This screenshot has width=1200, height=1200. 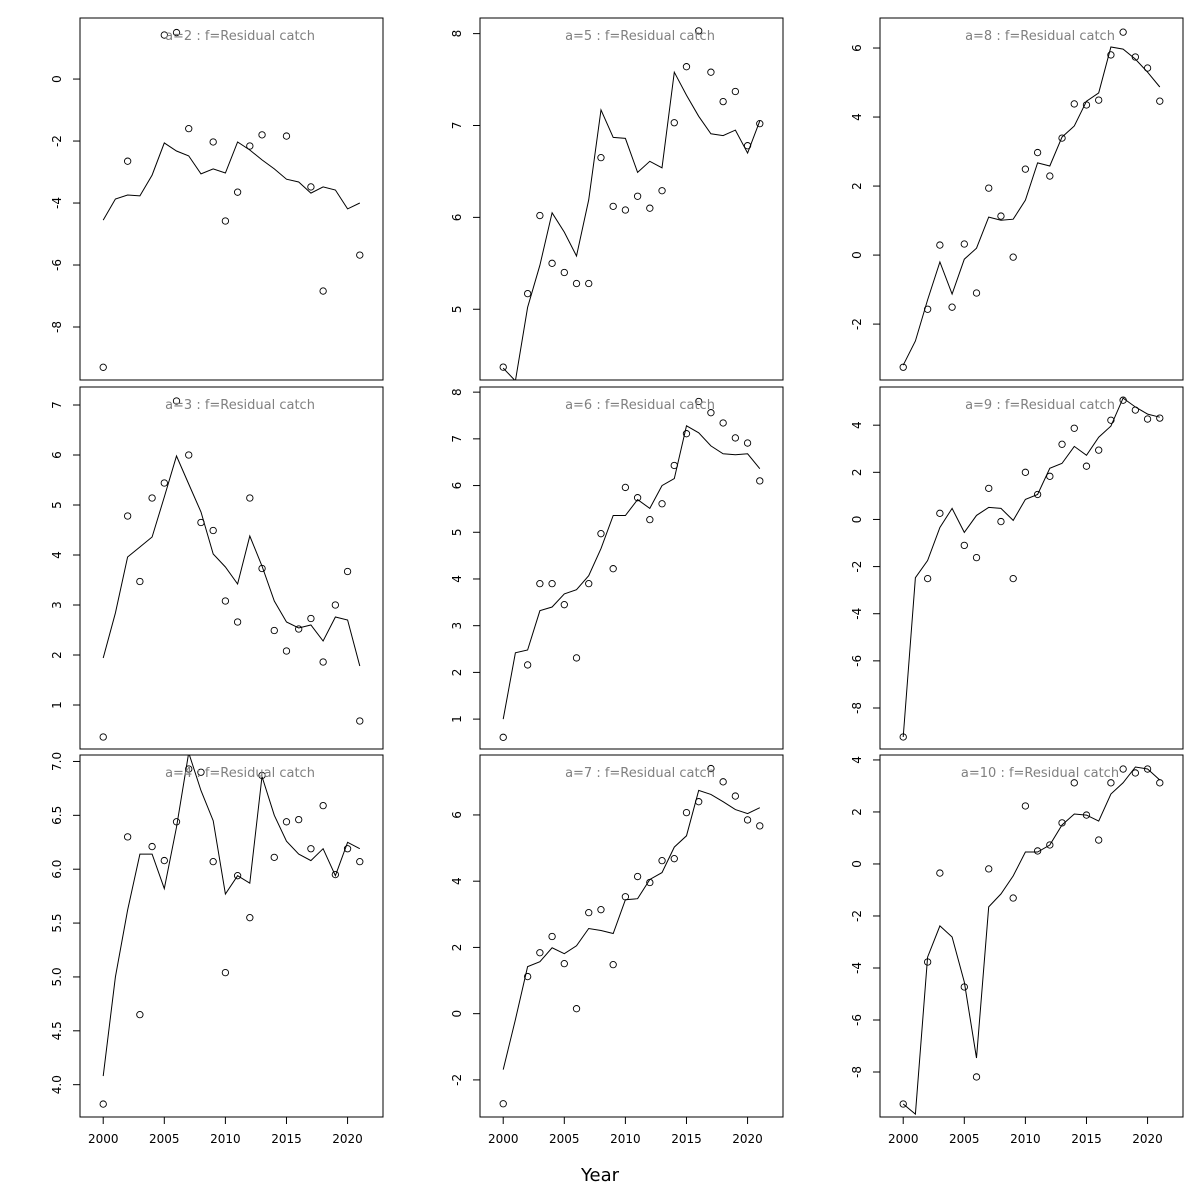 What do you see at coordinates (1040, 405) in the screenshot?
I see `panel-title: a=9 : f=Residual catch` at bounding box center [1040, 405].